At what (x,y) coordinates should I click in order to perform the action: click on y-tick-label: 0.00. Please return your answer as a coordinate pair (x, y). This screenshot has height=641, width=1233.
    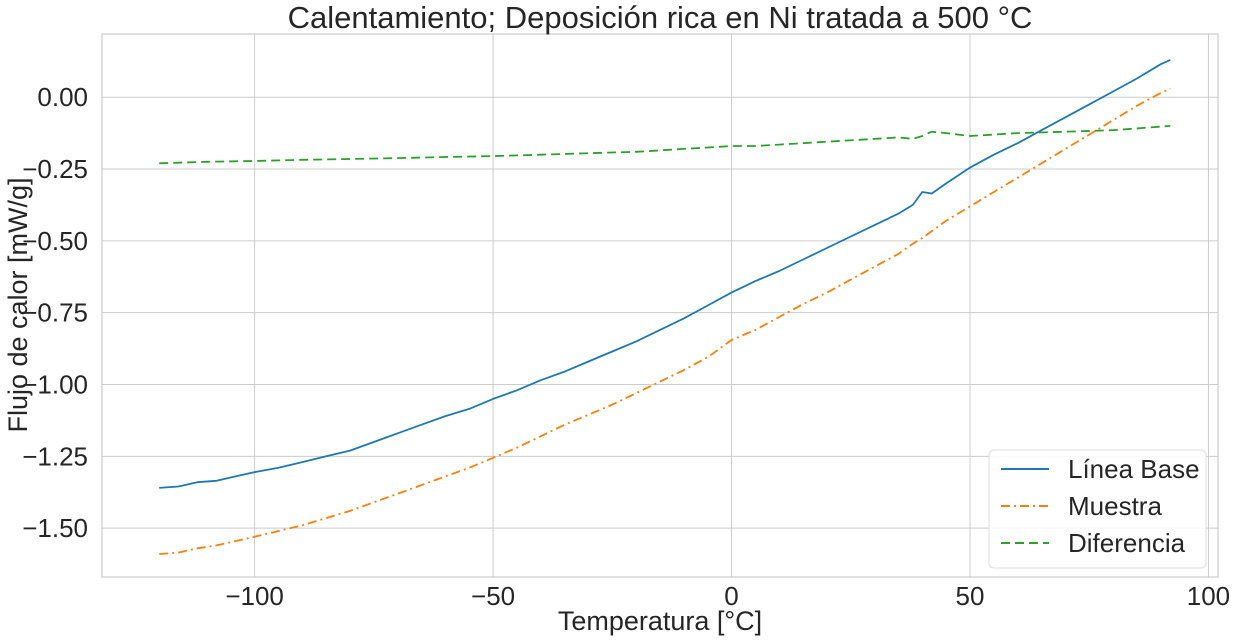
    Looking at the image, I should click on (62, 97).